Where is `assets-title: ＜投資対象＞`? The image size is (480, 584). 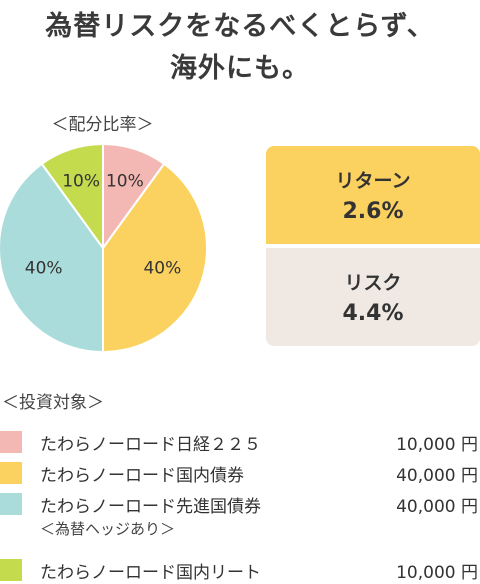 assets-title: ＜投資対象＞ is located at coordinates (53, 403).